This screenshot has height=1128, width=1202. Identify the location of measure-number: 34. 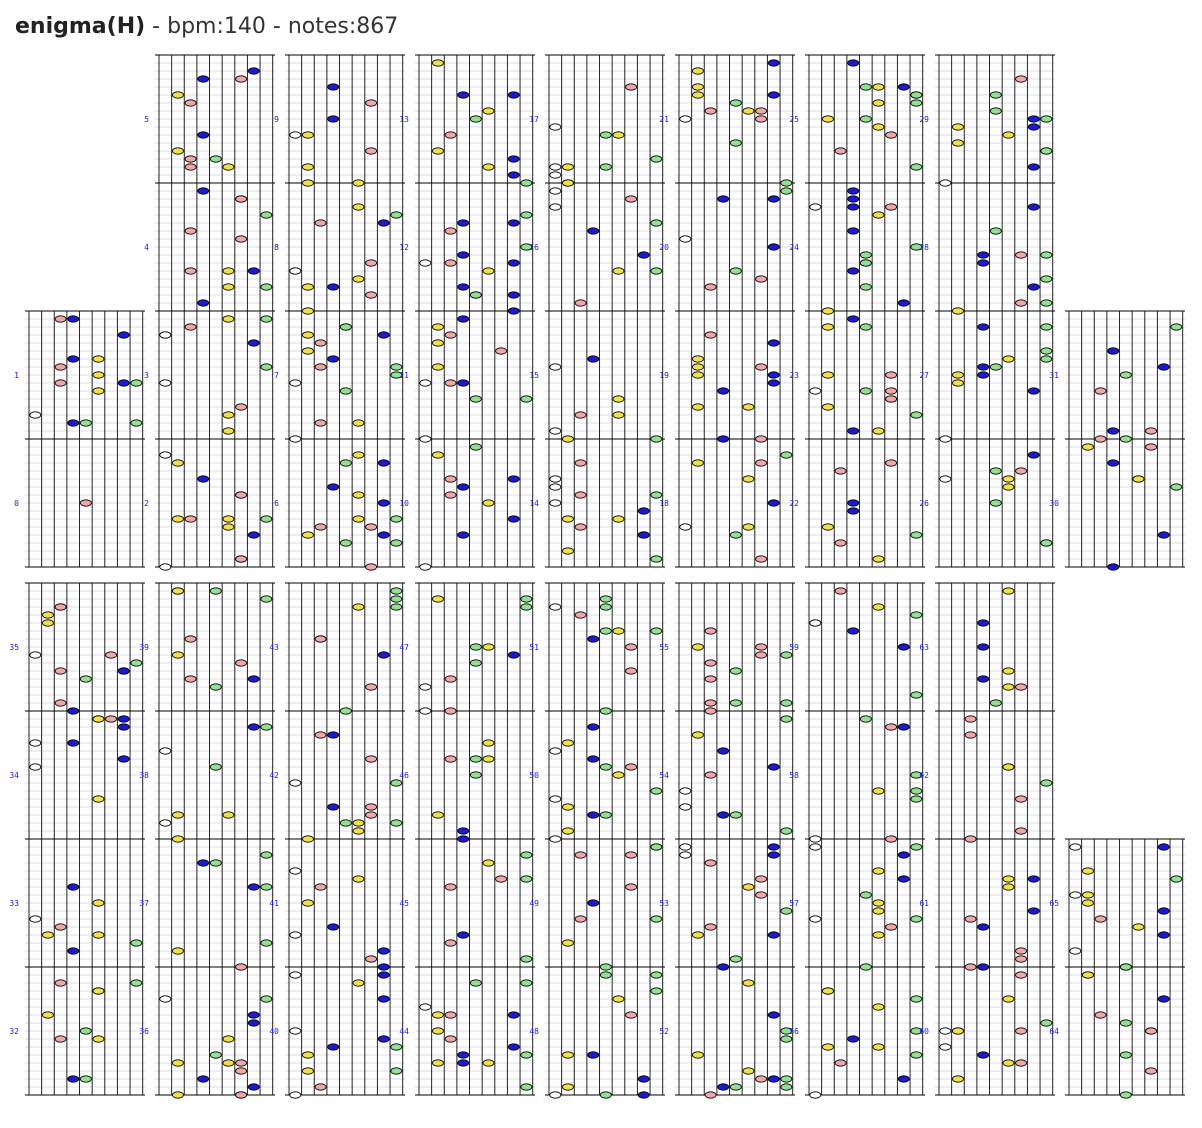
(14, 775).